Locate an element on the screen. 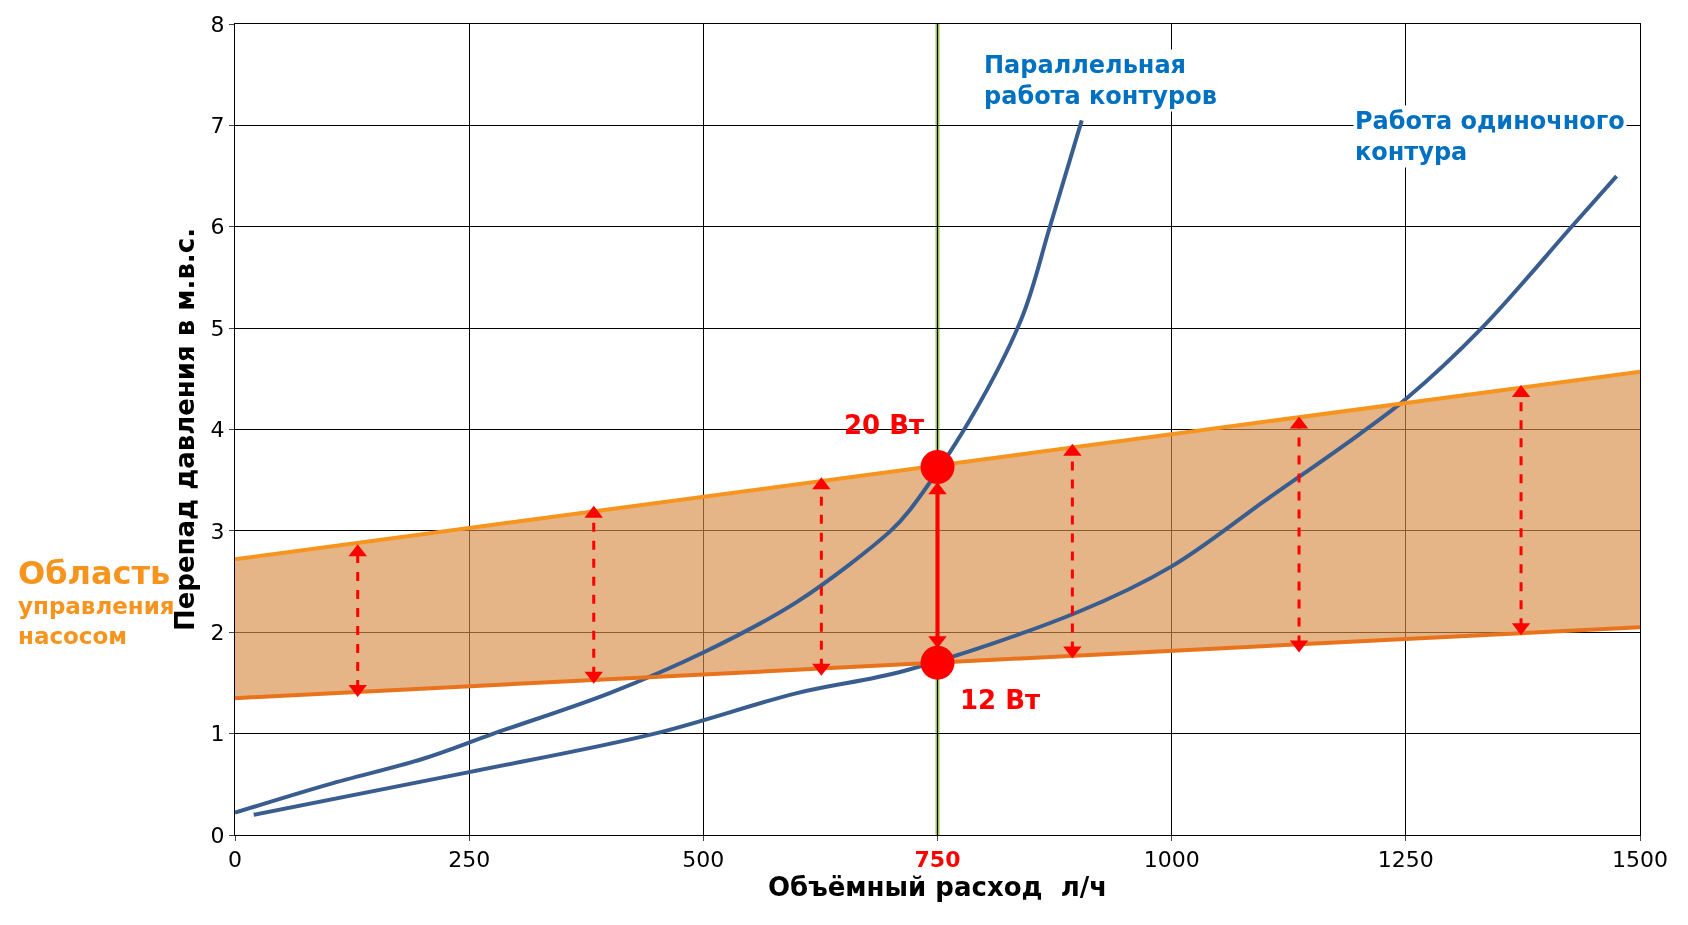 The height and width of the screenshot is (925, 1688). series-label: Параллельная работа контуров is located at coordinates (1100, 81).